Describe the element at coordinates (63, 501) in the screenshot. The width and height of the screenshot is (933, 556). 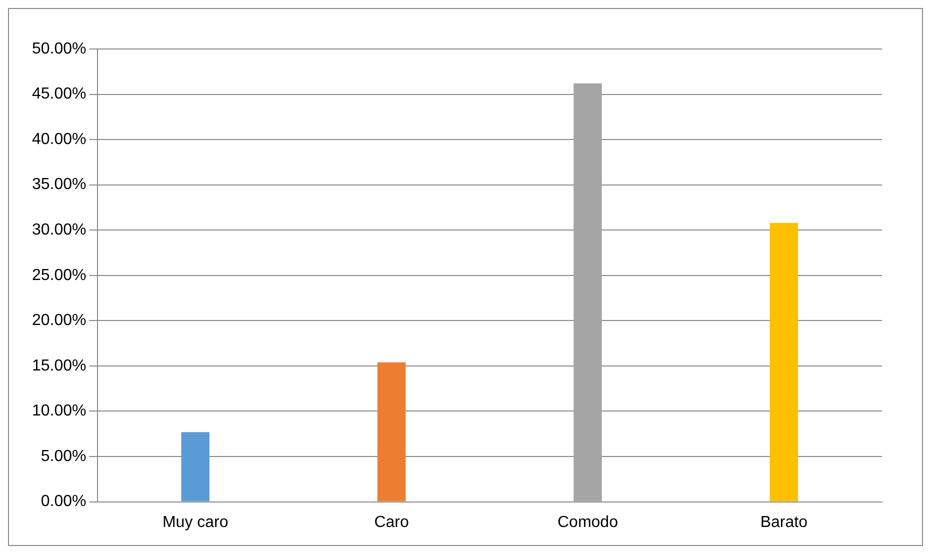
I see `y-tick-label: 0.00%` at that location.